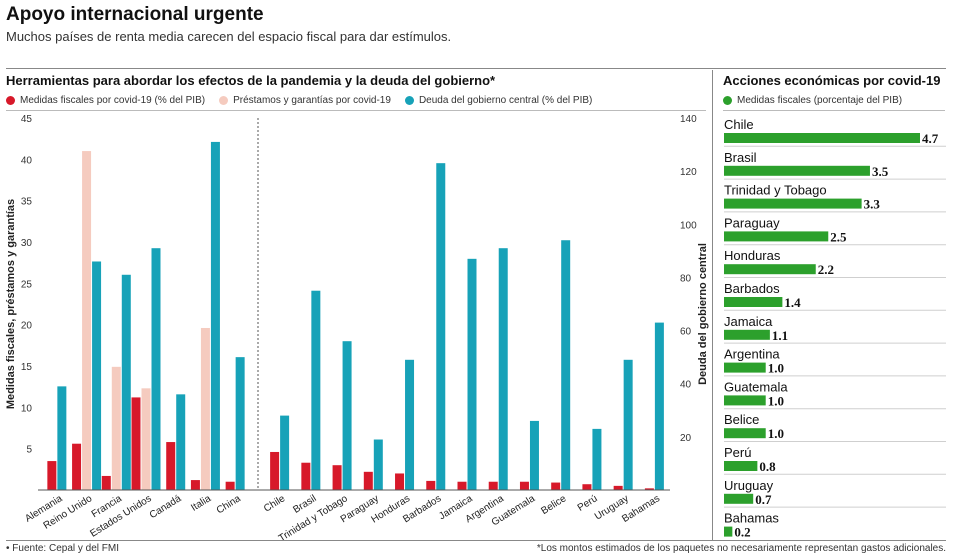 The width and height of the screenshot is (958, 556). What do you see at coordinates (27, 326) in the screenshot?
I see `y-tick-label: 20` at bounding box center [27, 326].